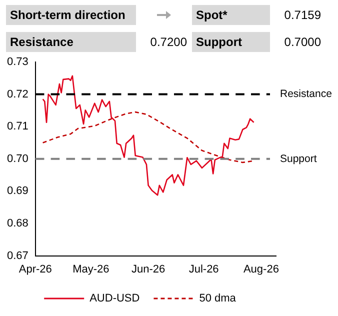 The image size is (338, 316). Describe the element at coordinates (231, 15) in the screenshot. I see `text: Spot*` at that location.